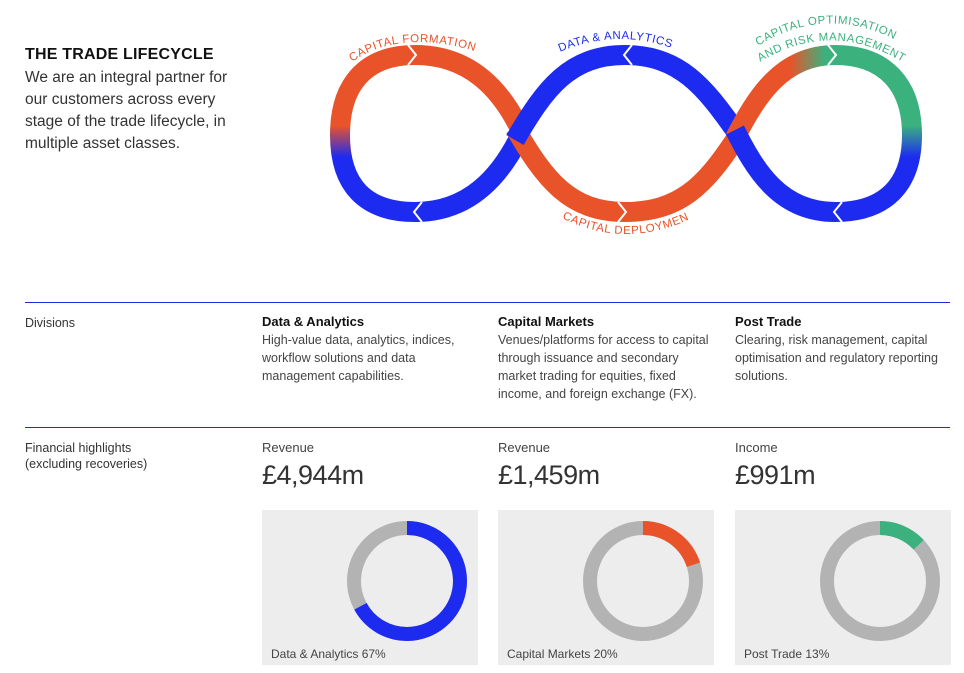 Image resolution: width=964 pixels, height=673 pixels. I want to click on divisions-label: Divisions, so click(50, 323).